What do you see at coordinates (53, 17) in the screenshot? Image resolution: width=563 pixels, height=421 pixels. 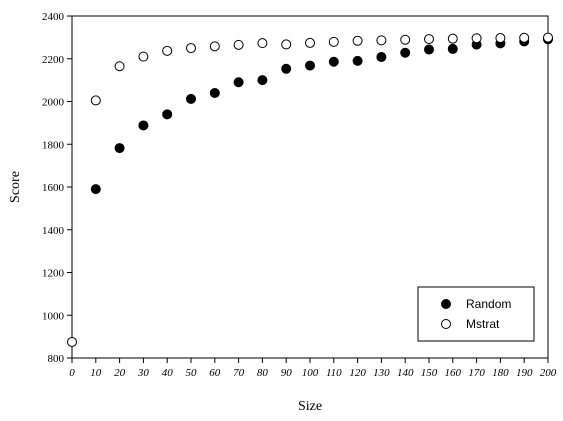 I see `y-tick-label: 2400` at bounding box center [53, 17].